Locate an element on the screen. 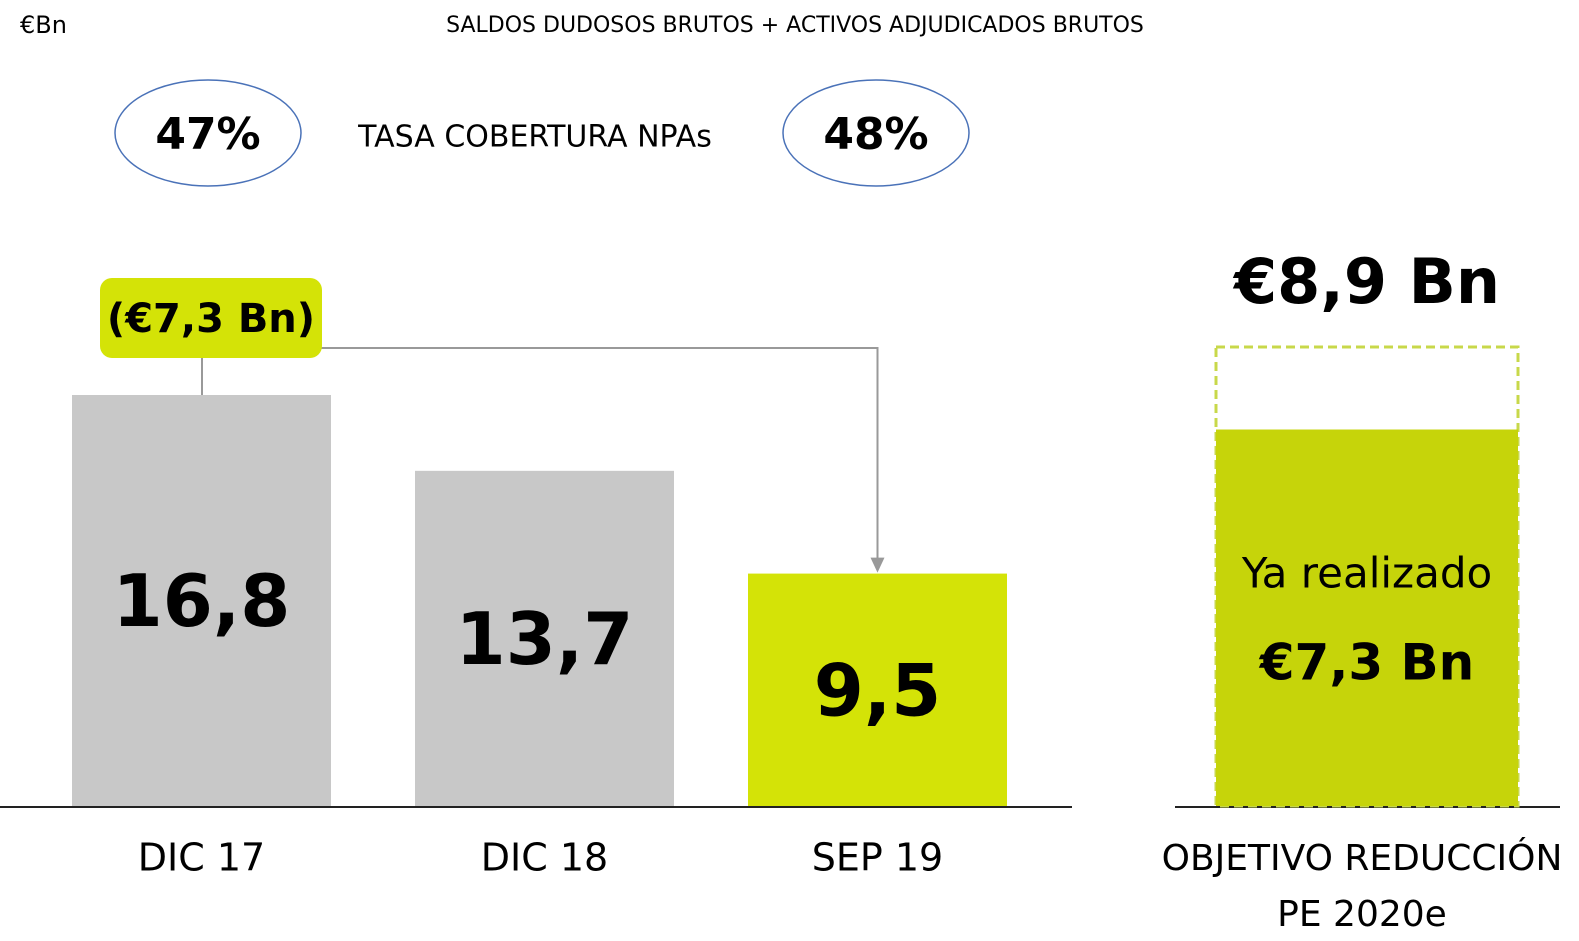 The height and width of the screenshot is (941, 1579). value-label: 16,8 is located at coordinates (202, 601).